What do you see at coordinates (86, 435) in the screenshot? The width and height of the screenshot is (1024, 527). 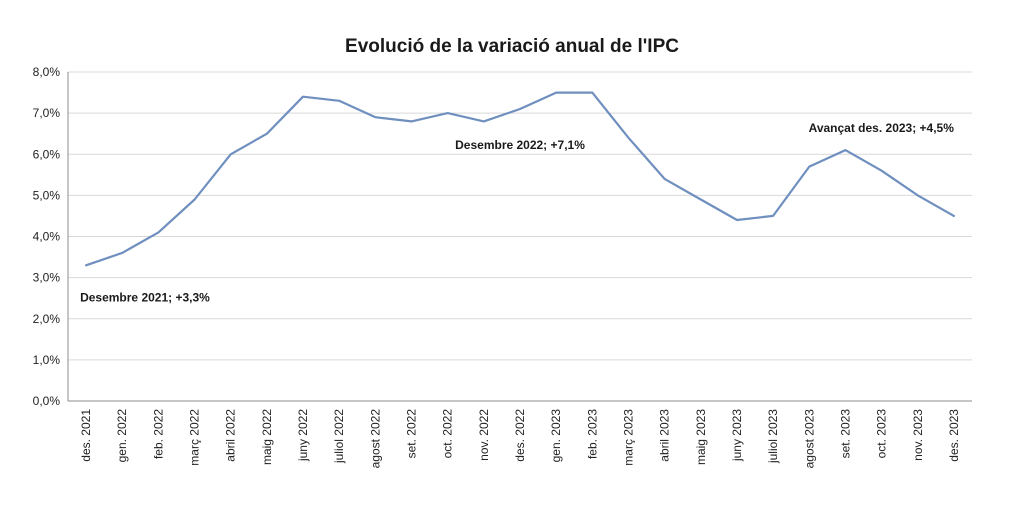 I see `x-tick-label: des. 2021` at bounding box center [86, 435].